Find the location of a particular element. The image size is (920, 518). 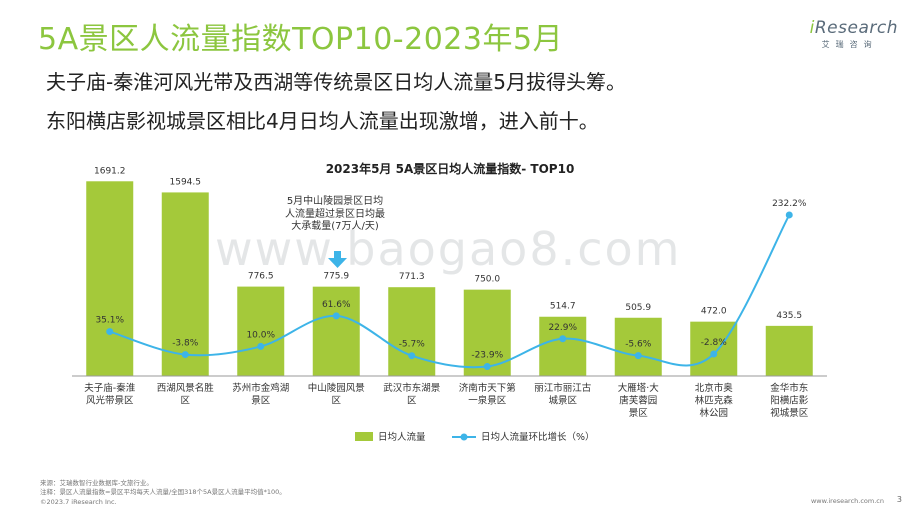

page-number: 3 is located at coordinates (899, 499).